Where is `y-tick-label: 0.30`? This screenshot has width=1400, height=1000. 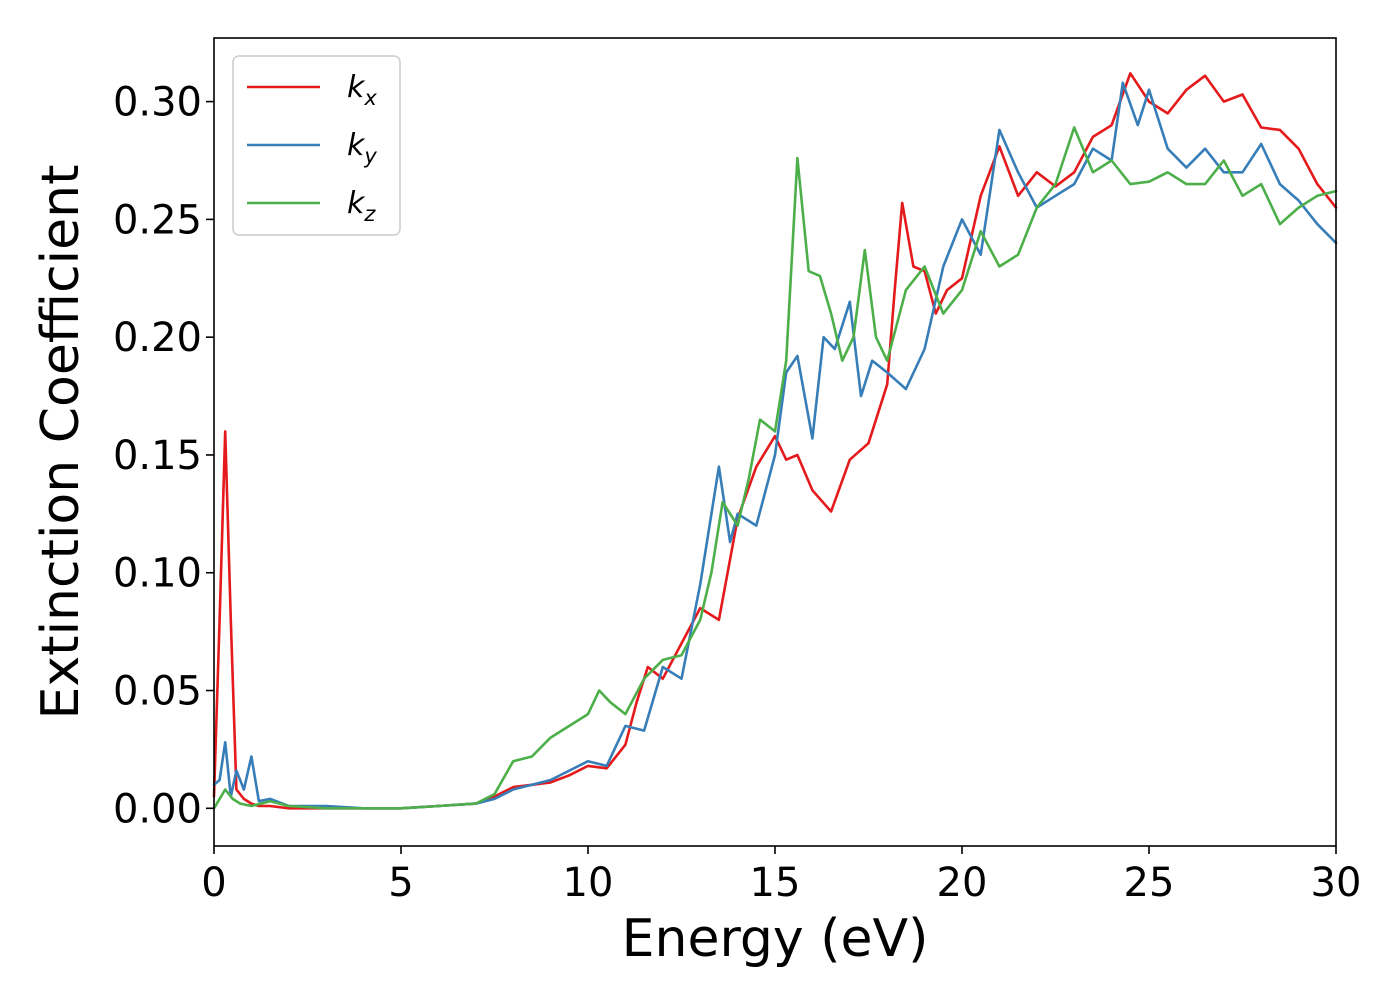
y-tick-label: 0.30 is located at coordinates (157, 103).